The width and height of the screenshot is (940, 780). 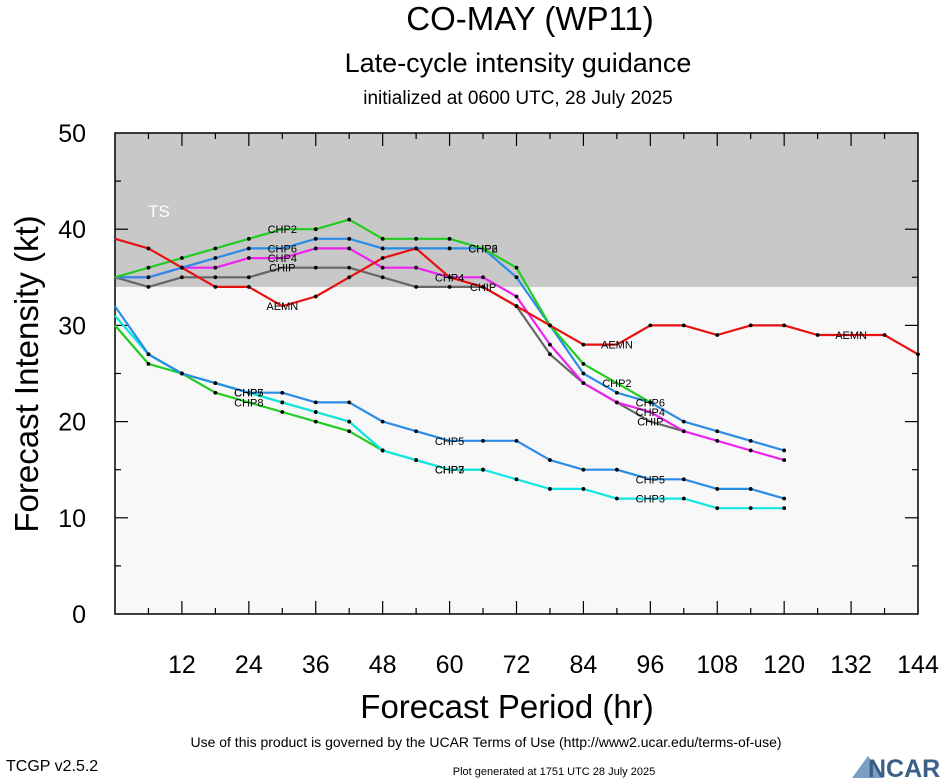 I want to click on x-tick-label: 12, so click(x=182, y=665).